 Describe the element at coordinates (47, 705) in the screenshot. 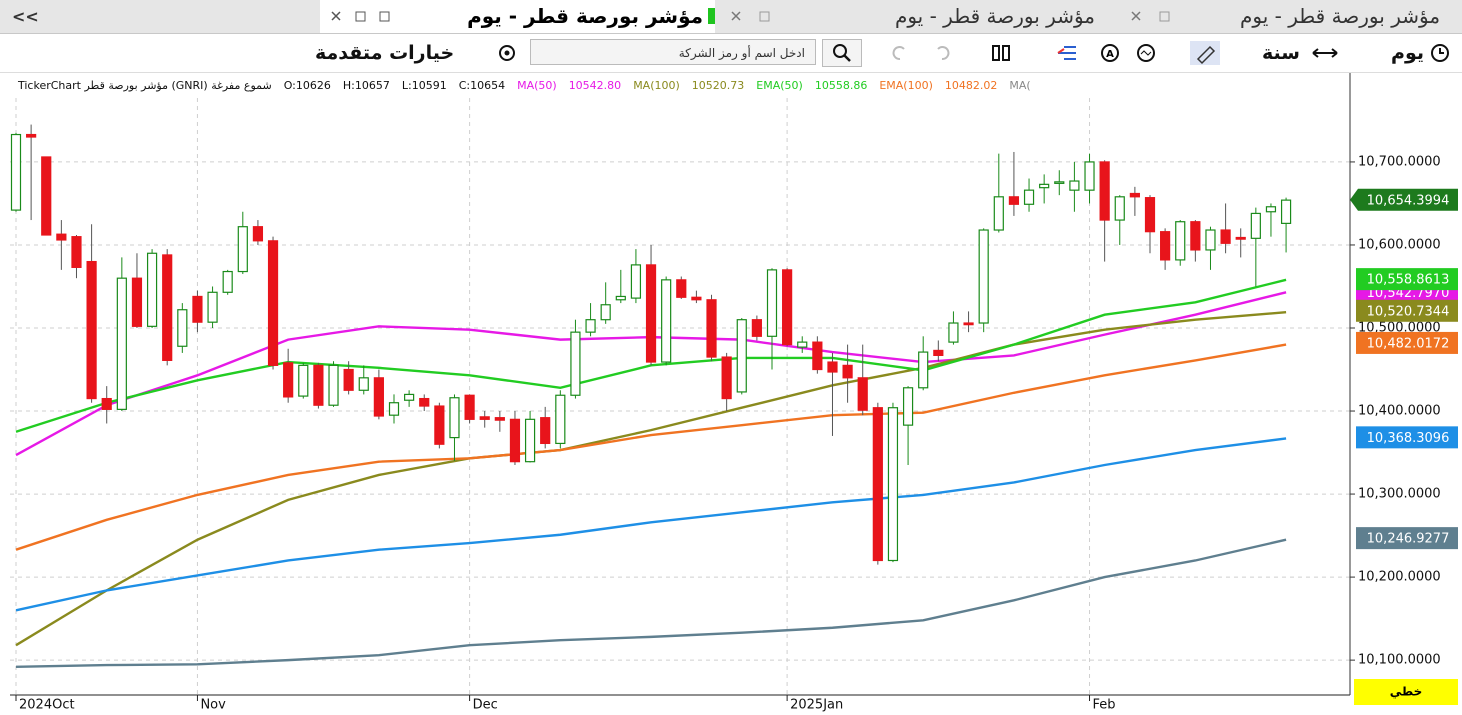

I see `x-tick-label: 2024Oct` at that location.